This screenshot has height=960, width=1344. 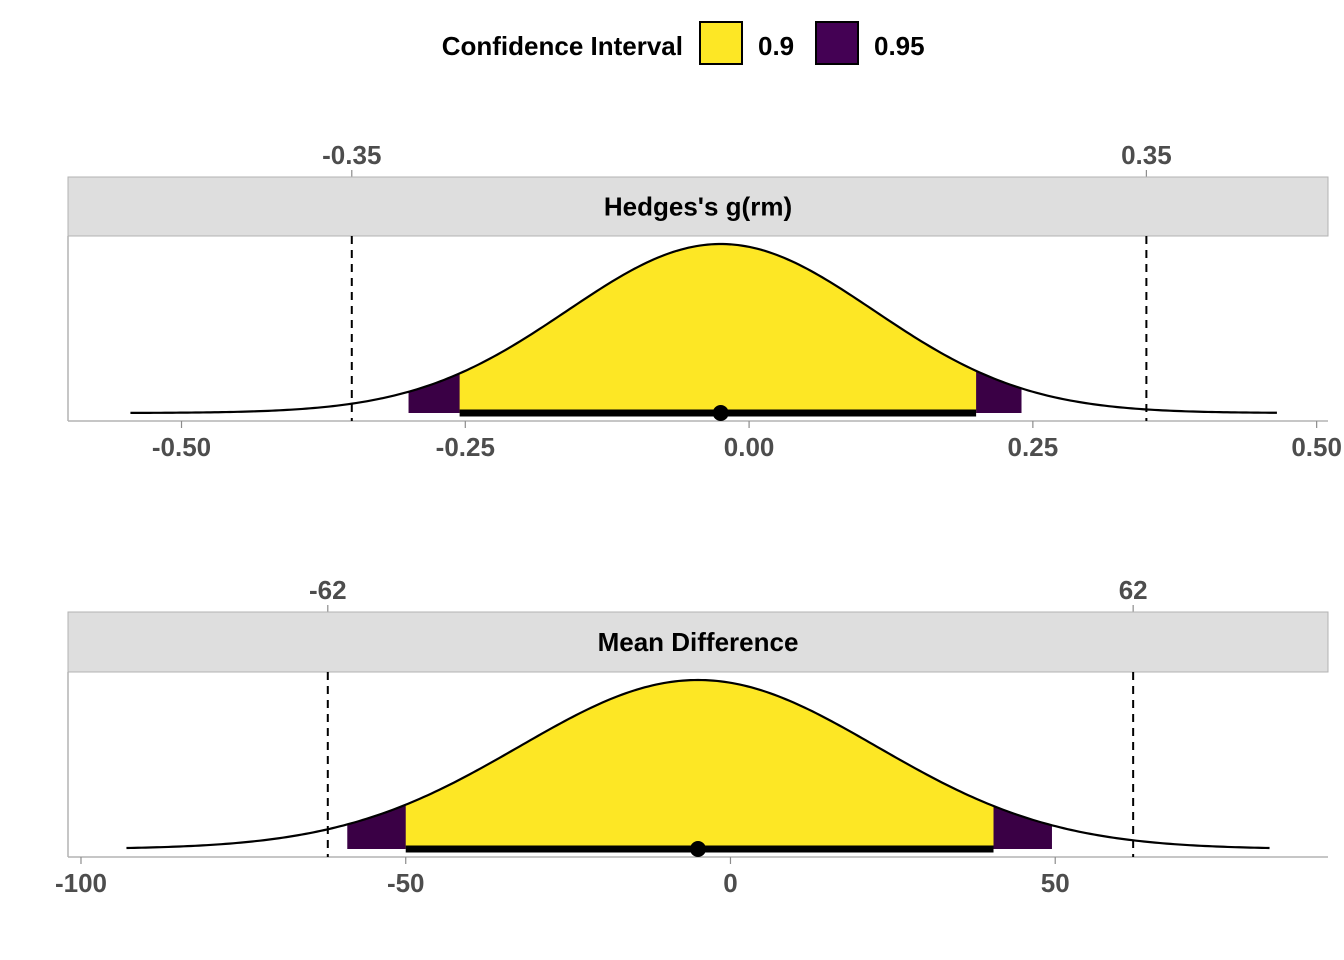 I want to click on x-tick-label: -0.25, so click(x=465, y=447).